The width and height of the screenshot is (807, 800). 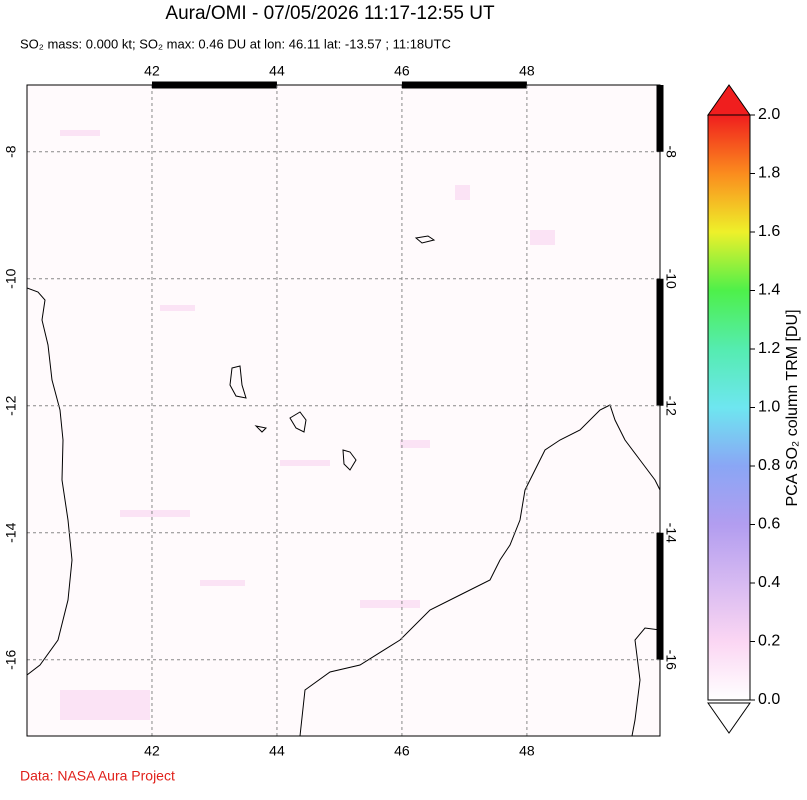 What do you see at coordinates (769, 524) in the screenshot?
I see `colorbar-tick-label: 0.6` at bounding box center [769, 524].